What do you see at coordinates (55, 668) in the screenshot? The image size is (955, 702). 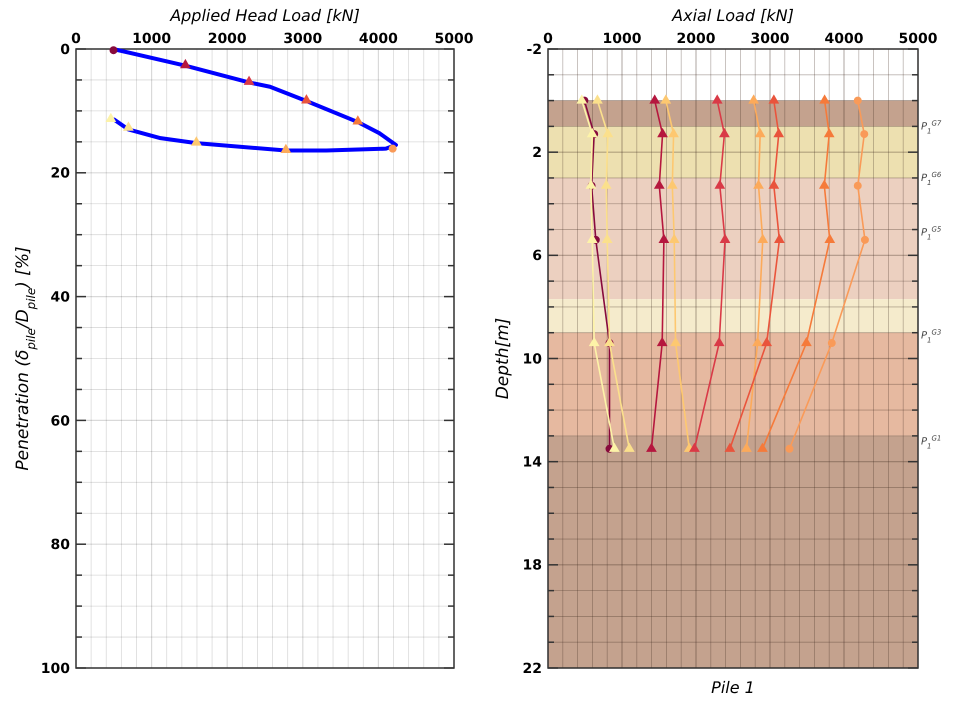 I see `y-tick-label: 100` at bounding box center [55, 668].